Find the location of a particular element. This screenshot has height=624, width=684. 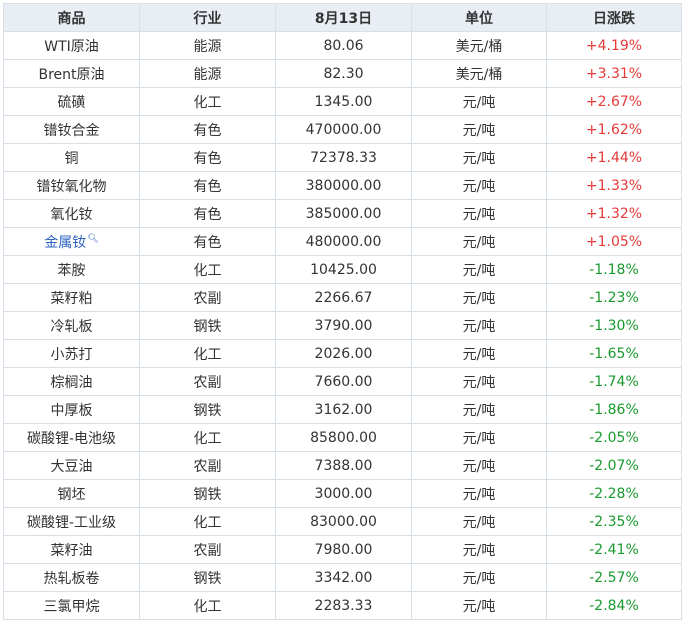

price-cell: 385000.00 is located at coordinates (343, 213).